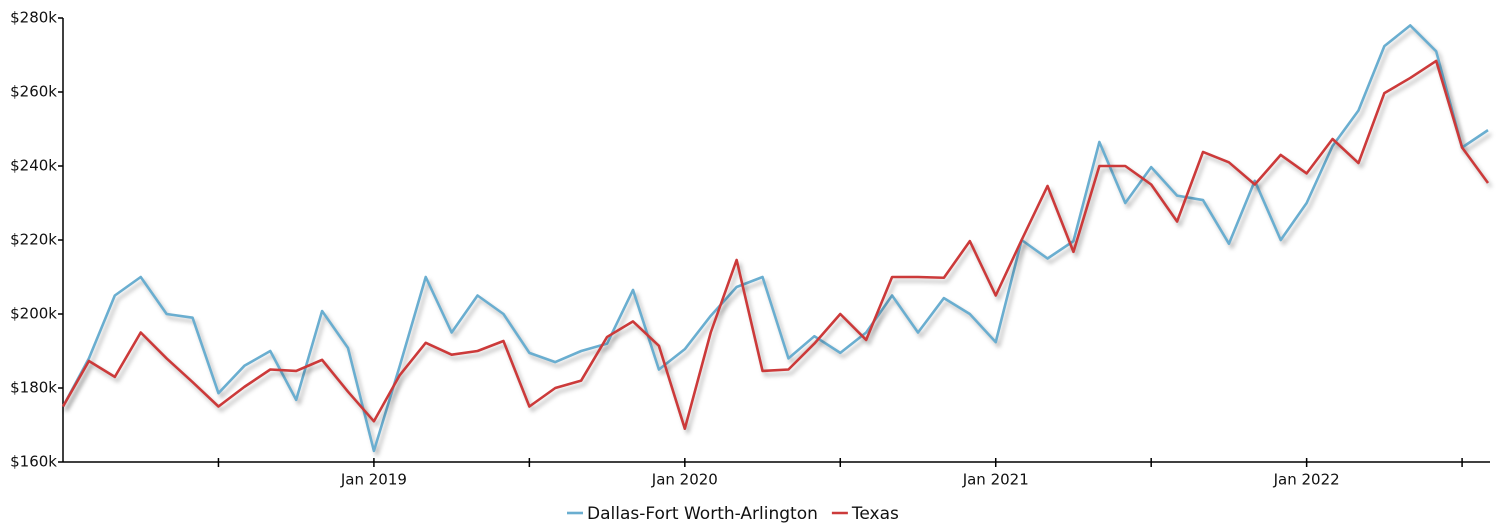  What do you see at coordinates (33, 388) in the screenshot?
I see `y-tick-label: $180k` at bounding box center [33, 388].